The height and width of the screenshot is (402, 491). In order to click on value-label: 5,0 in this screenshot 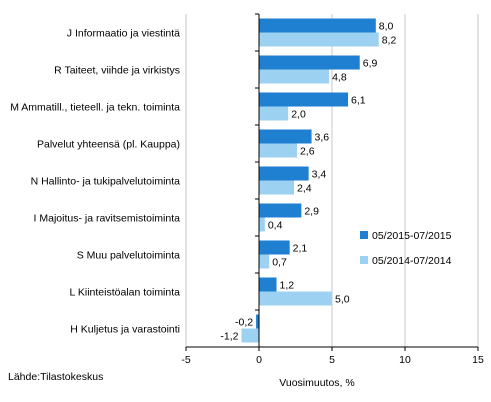, I will do `click(342, 300)`.